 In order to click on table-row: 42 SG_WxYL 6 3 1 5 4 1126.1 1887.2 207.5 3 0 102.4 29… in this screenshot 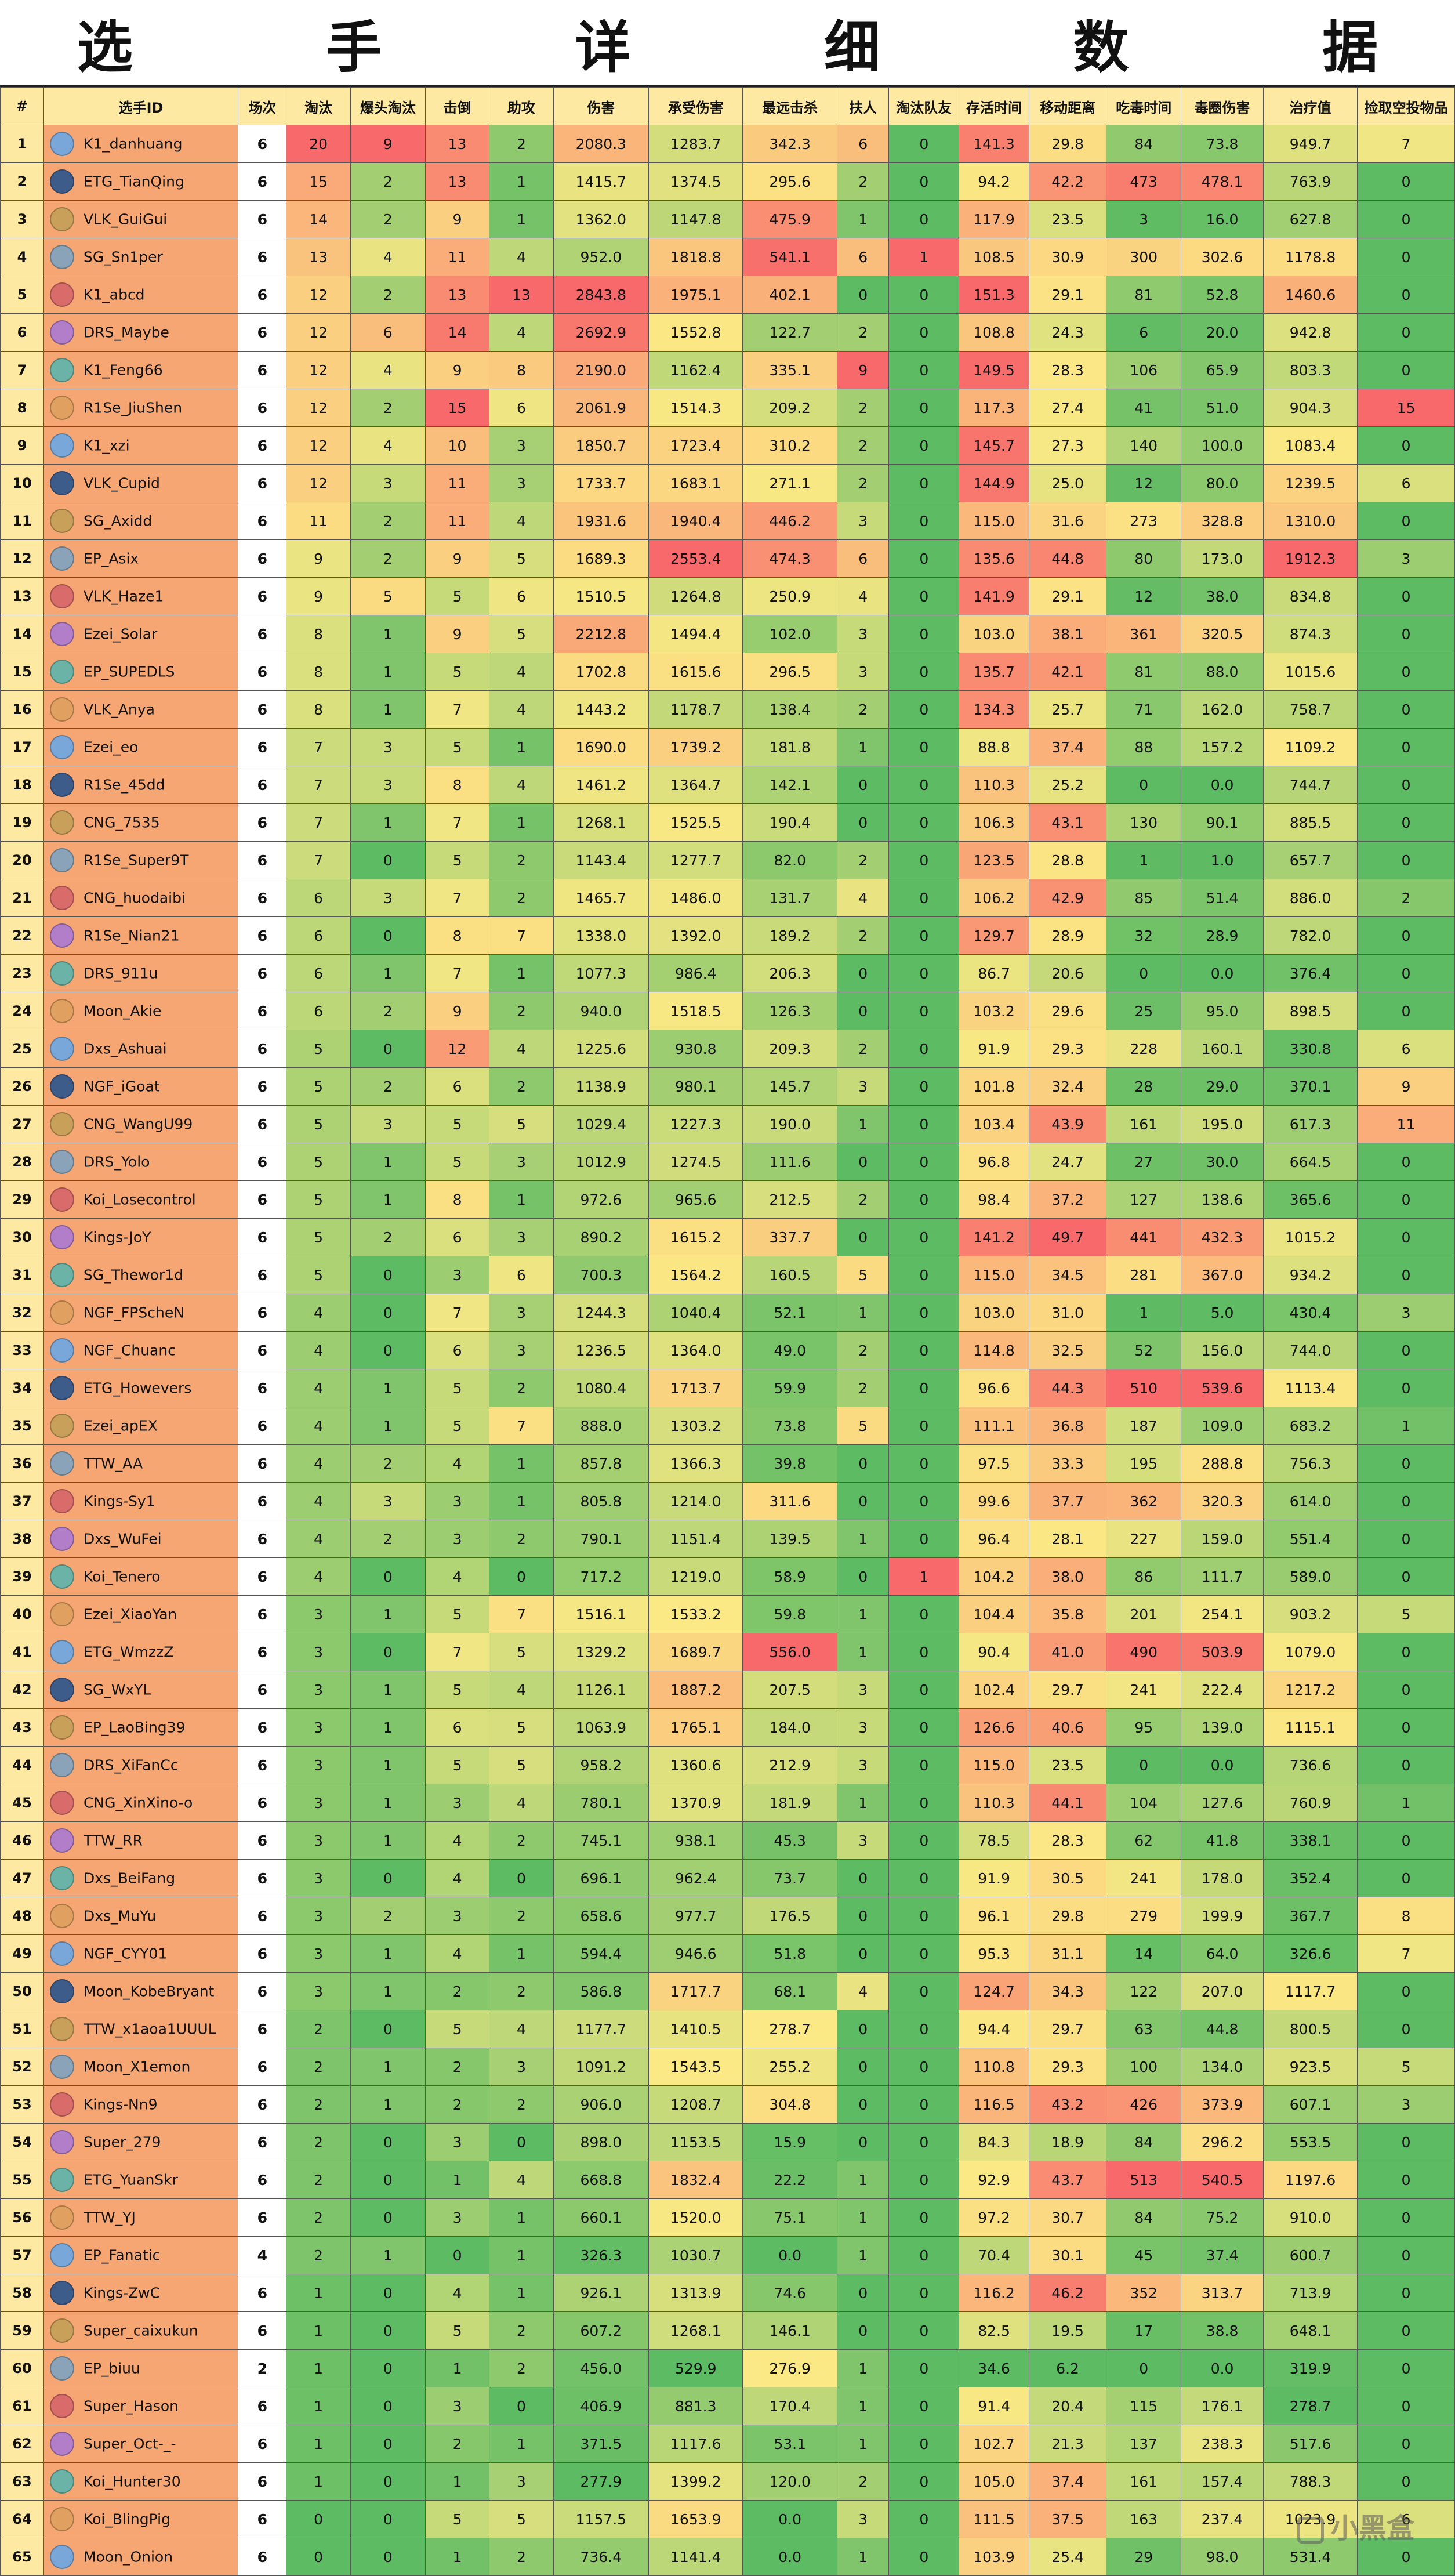, I will do `click(727, 1690)`.